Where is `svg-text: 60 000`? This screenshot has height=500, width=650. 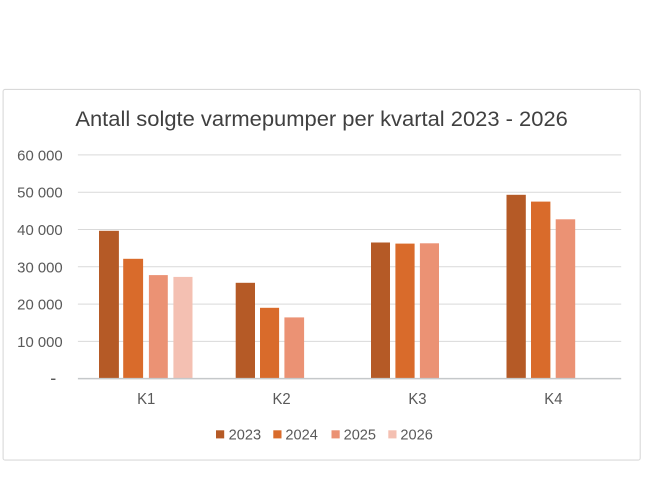 svg-text: 60 000 is located at coordinates (40, 156).